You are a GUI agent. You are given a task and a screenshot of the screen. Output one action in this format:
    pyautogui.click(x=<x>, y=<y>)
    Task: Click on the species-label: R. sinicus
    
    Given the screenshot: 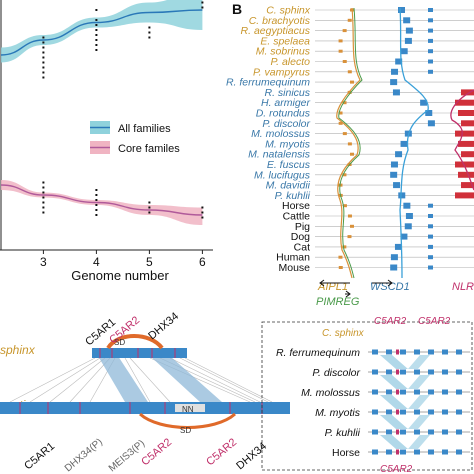 What is the action you would take?
    pyautogui.click(x=287, y=93)
    